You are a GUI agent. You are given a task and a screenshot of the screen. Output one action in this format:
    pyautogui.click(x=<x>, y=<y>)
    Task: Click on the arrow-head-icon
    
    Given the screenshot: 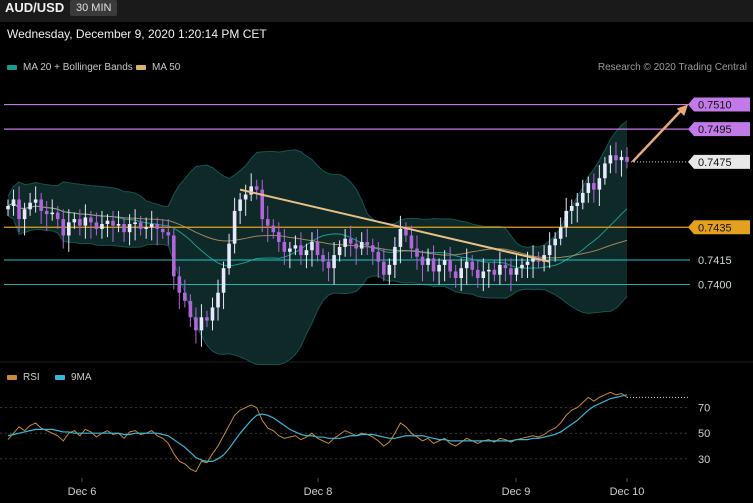 What is the action you would take?
    pyautogui.click(x=682, y=110)
    